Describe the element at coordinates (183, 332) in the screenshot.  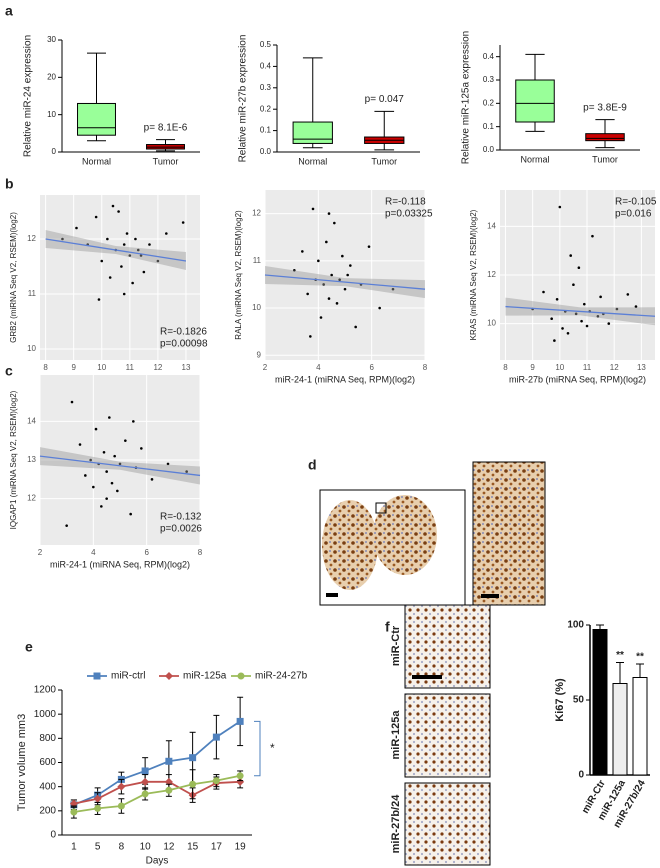
I see `annotation: R=-0.1826` at that location.